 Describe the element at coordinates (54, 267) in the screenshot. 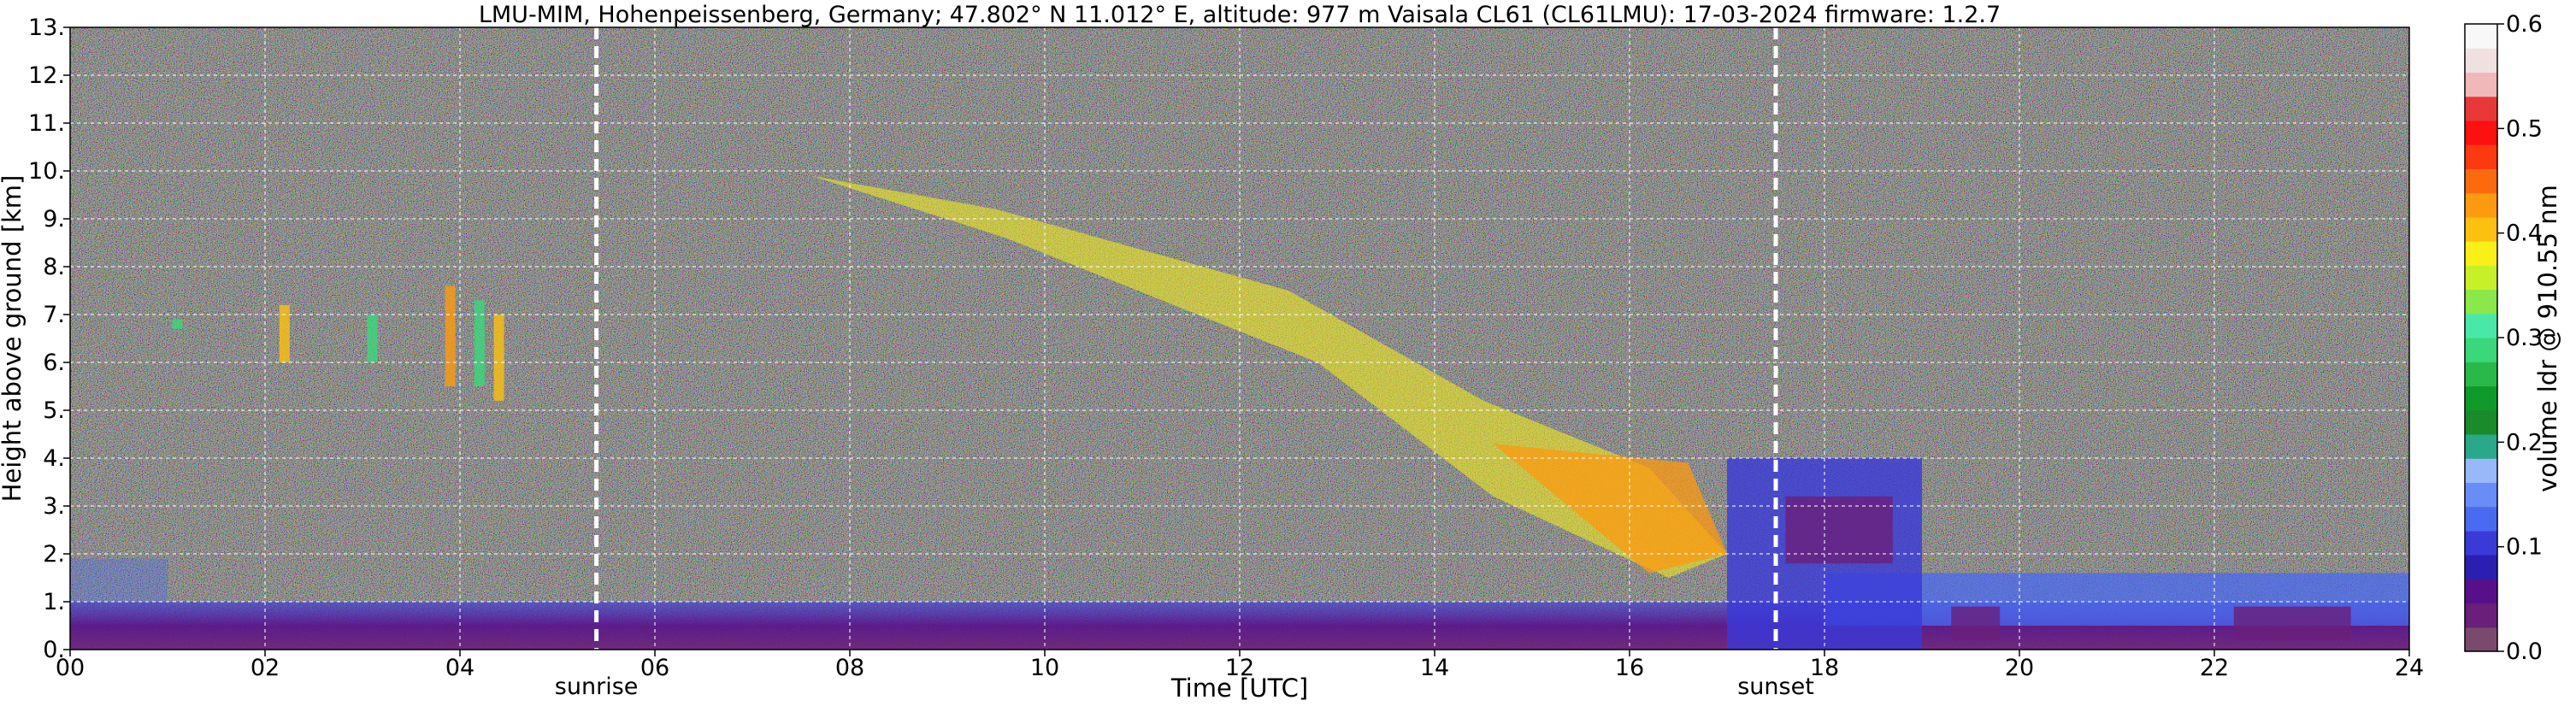

I see `y-tick-label: 8.` at that location.